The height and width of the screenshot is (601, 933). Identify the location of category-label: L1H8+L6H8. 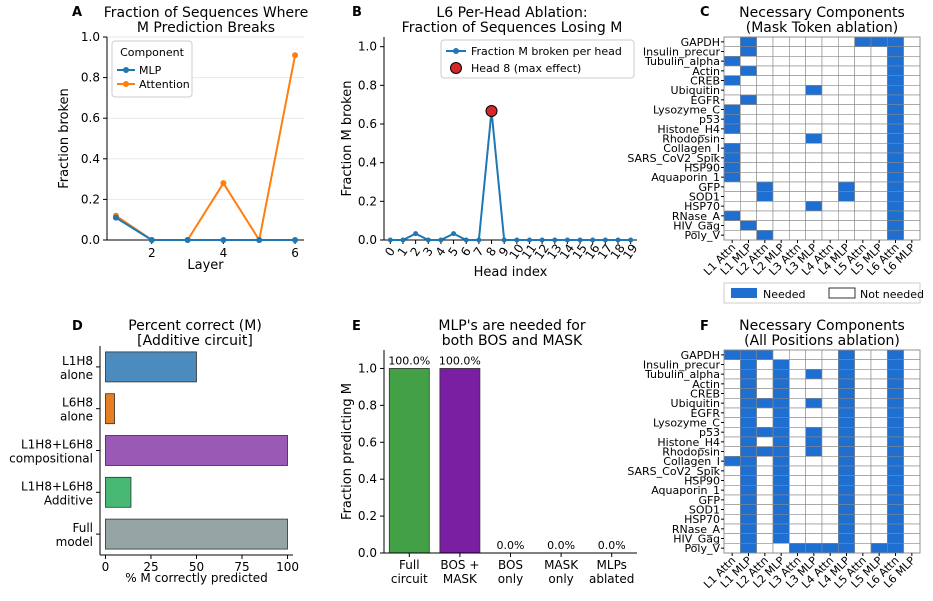
(57, 486).